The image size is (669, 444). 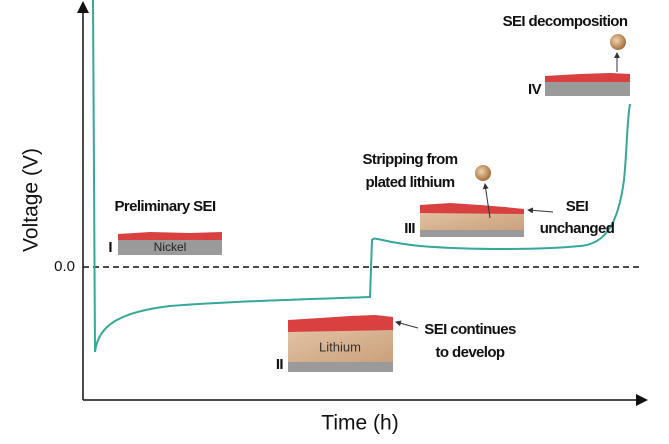 I want to click on y-tick-label: 0.0, so click(x=64, y=266).